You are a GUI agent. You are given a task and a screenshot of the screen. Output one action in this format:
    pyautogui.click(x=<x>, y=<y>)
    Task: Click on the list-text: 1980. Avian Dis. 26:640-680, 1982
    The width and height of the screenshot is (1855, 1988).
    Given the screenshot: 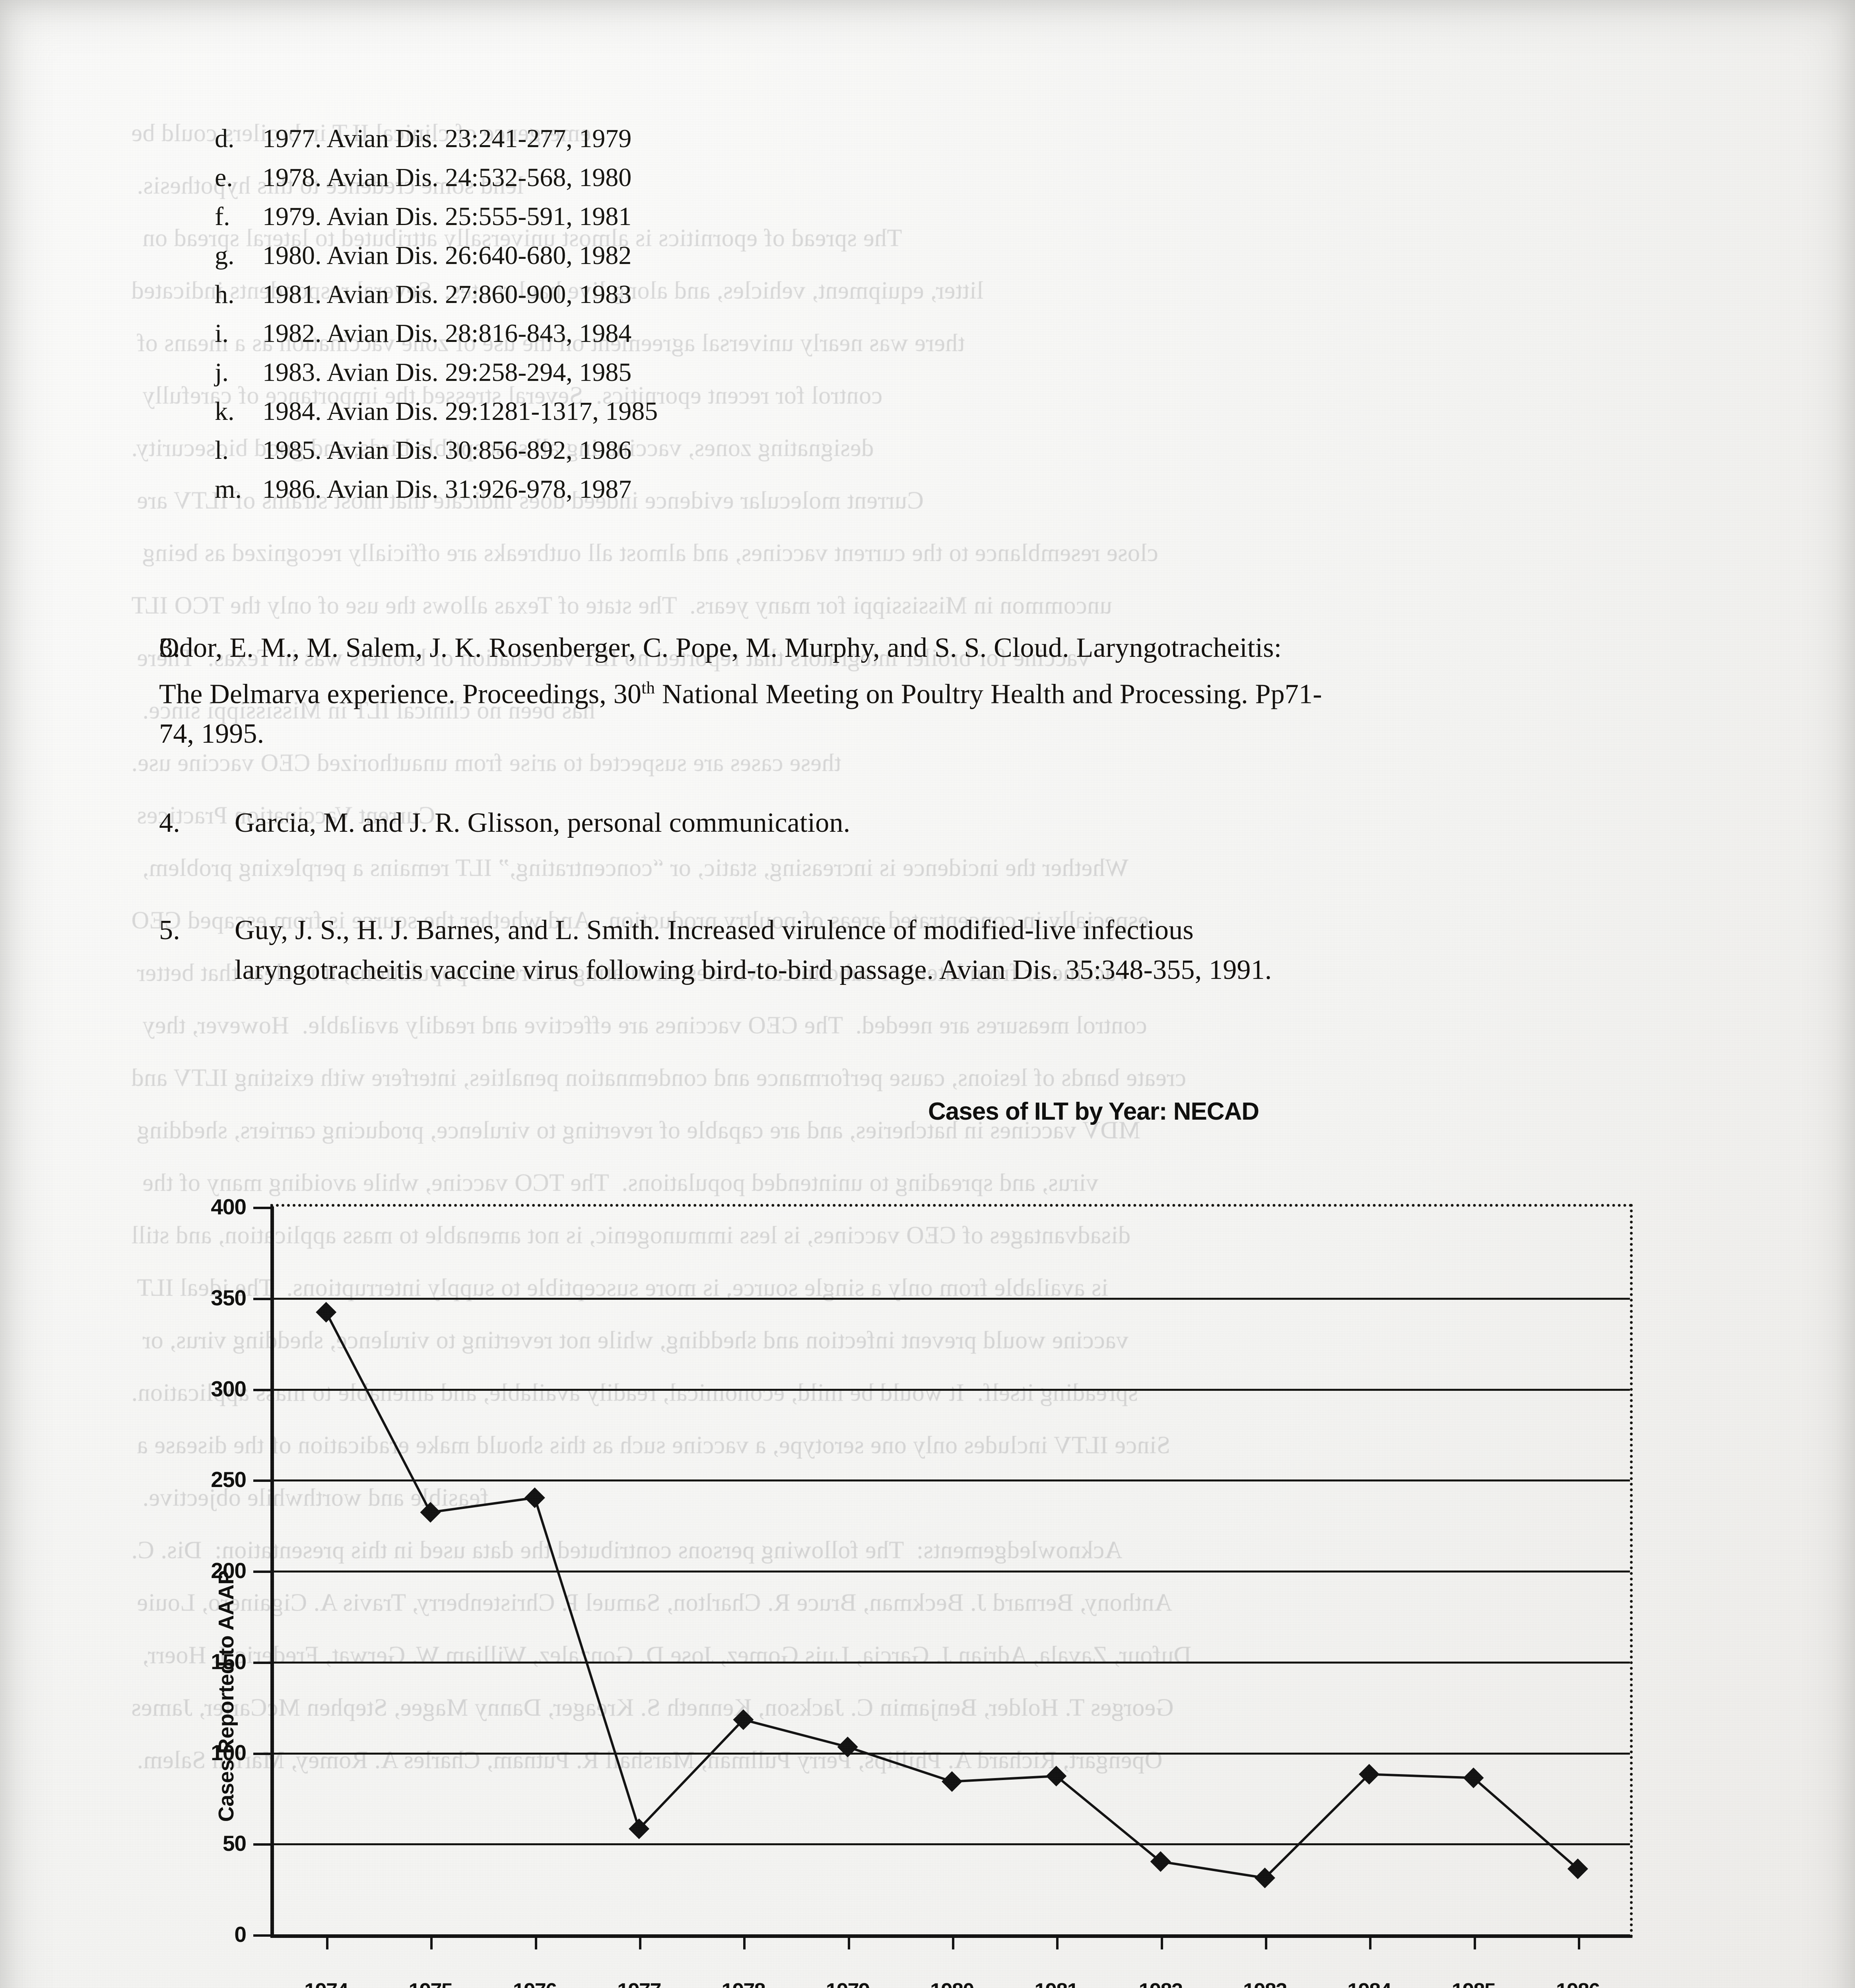 What is the action you would take?
    pyautogui.click(x=447, y=255)
    